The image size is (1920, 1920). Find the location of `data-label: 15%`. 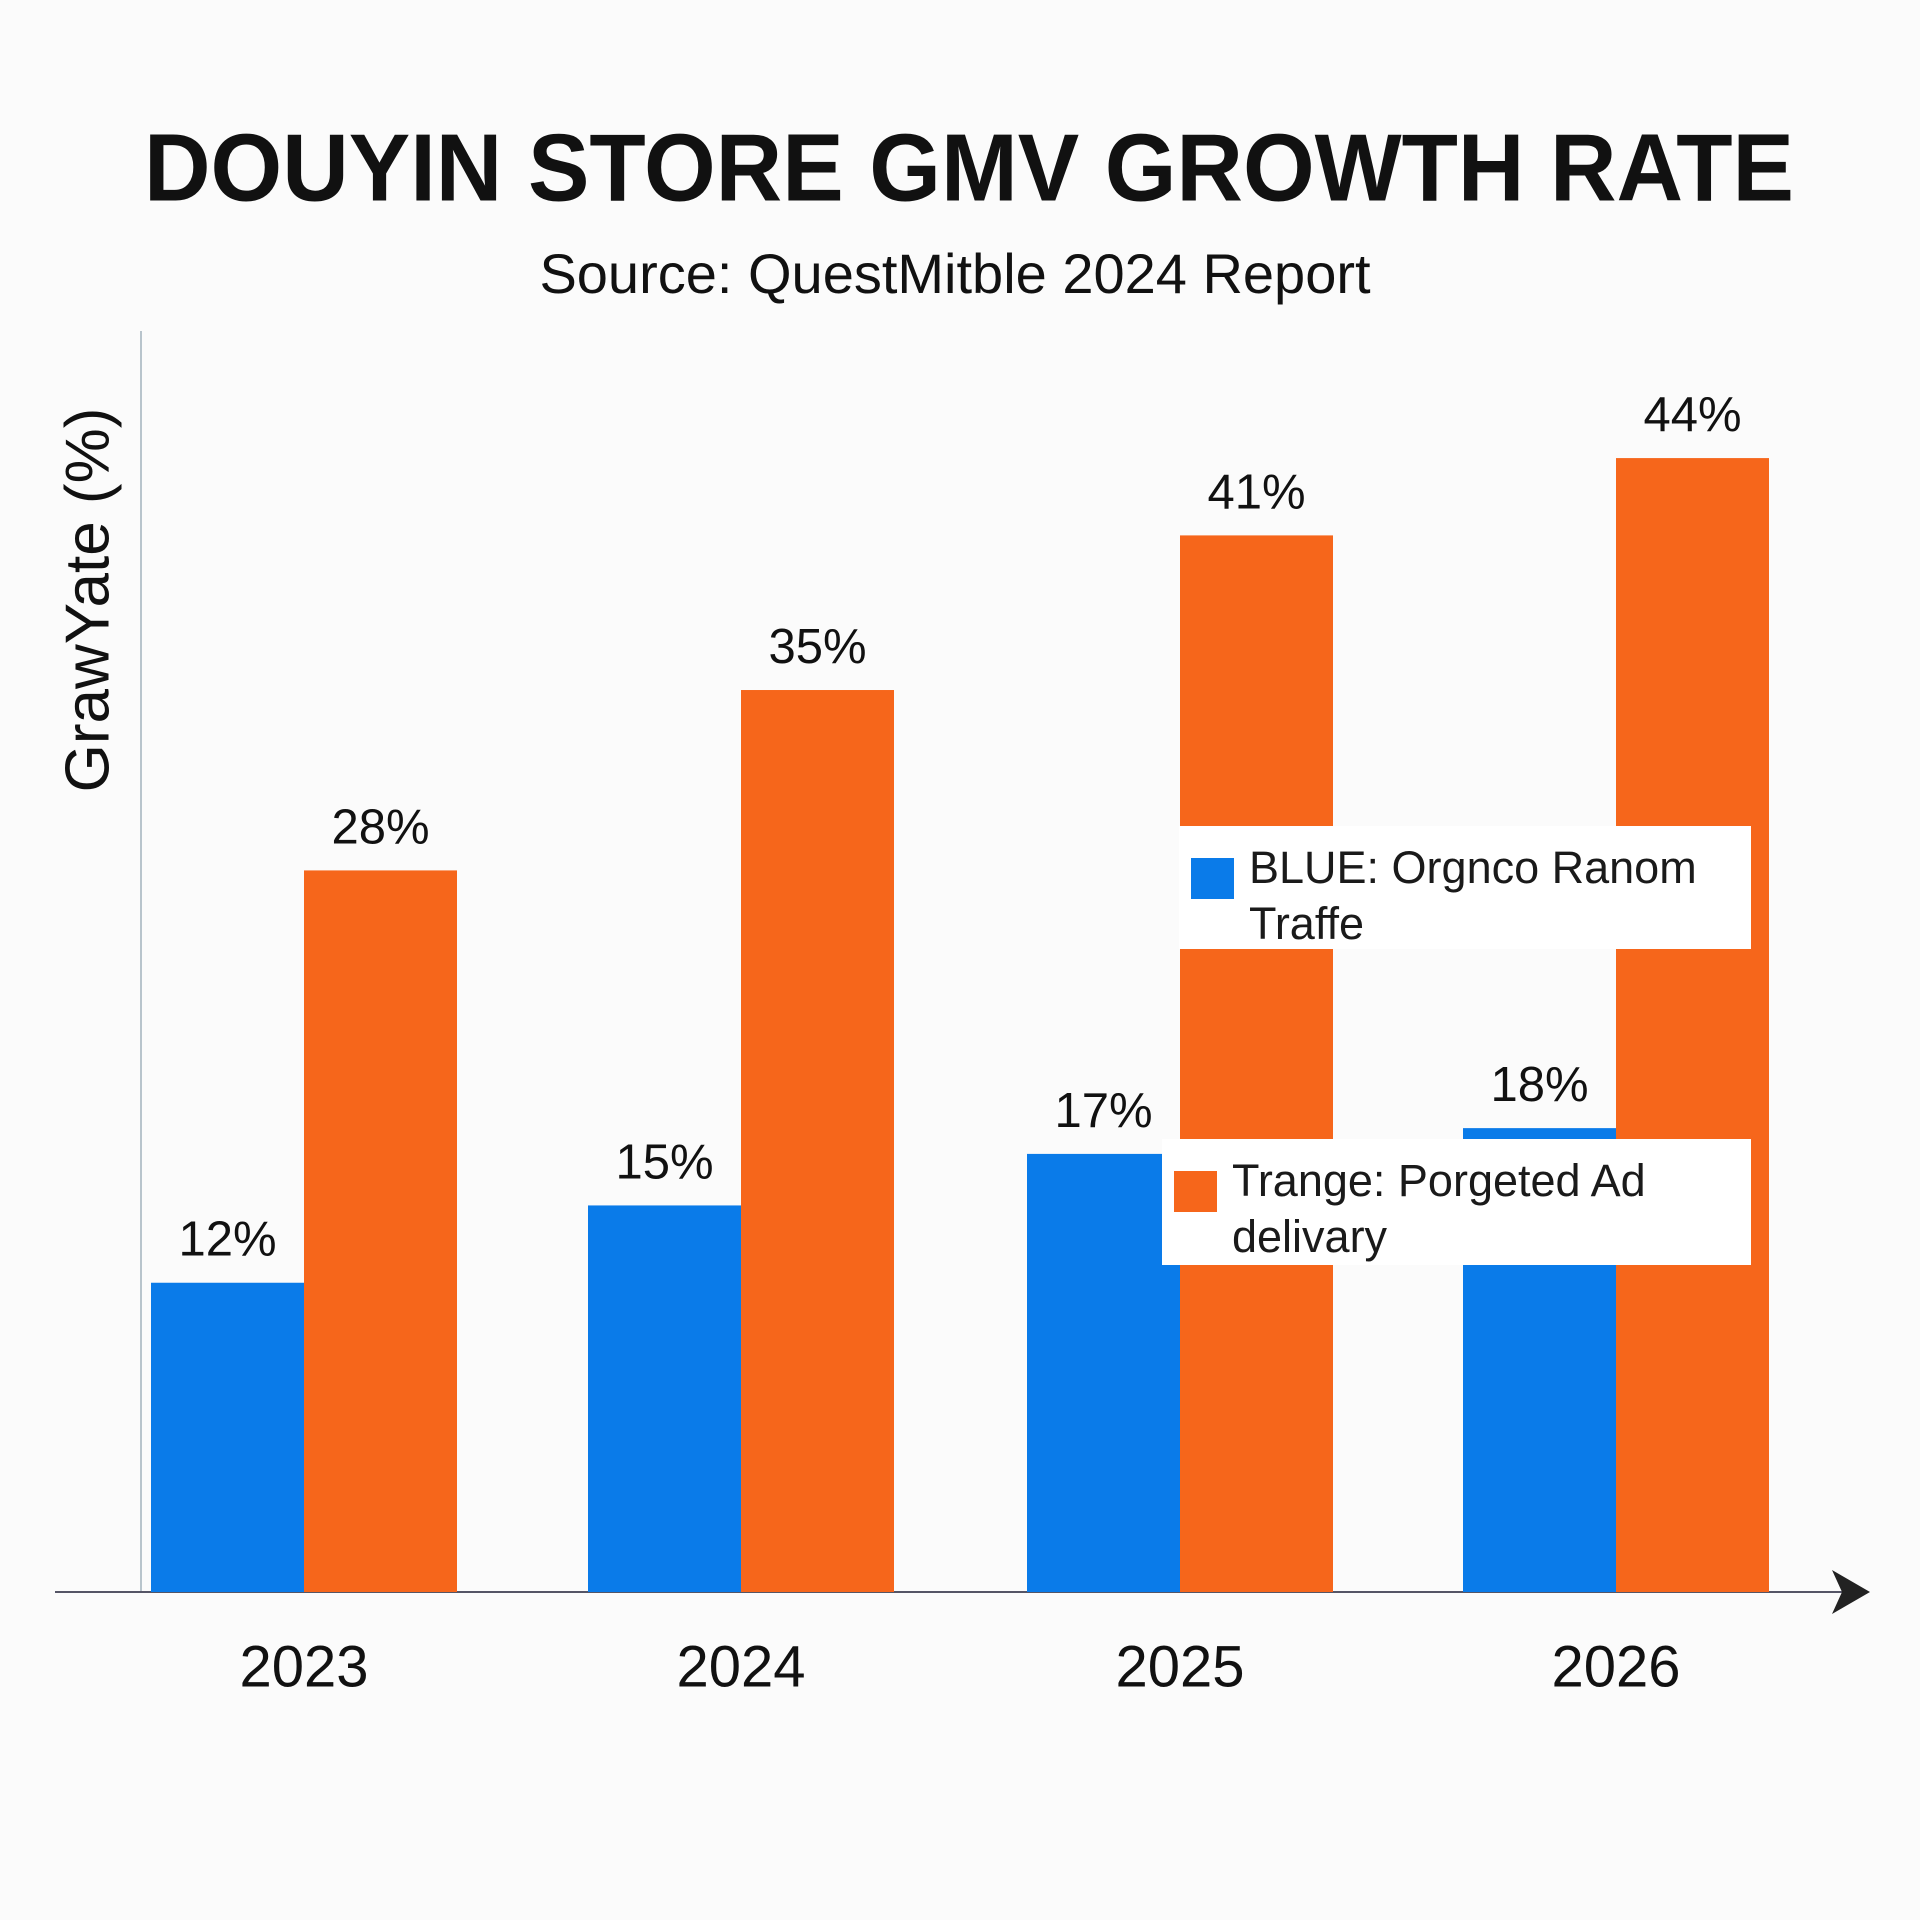

data-label: 15% is located at coordinates (664, 1162).